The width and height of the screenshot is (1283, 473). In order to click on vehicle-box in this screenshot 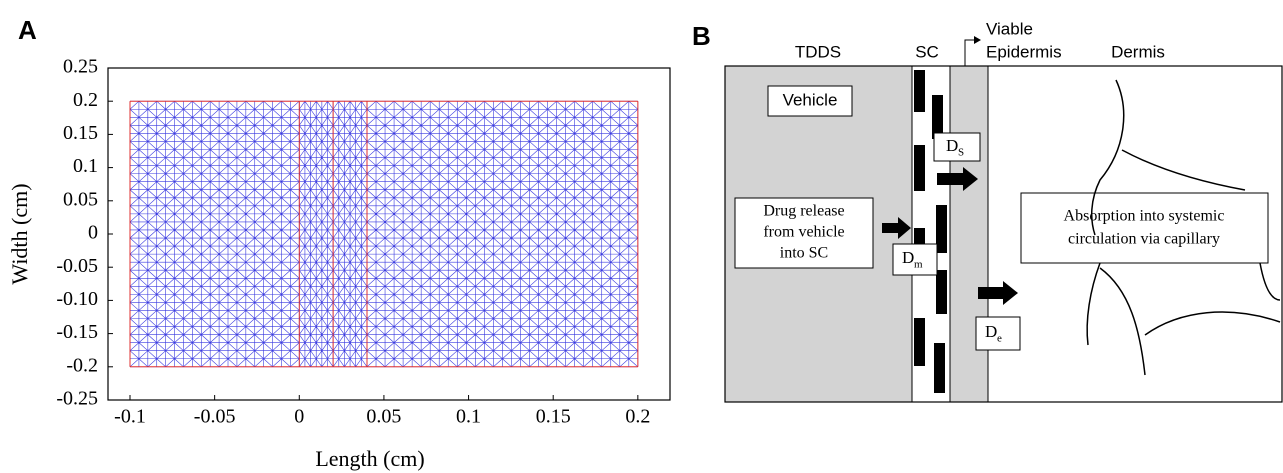, I will do `click(810, 101)`.